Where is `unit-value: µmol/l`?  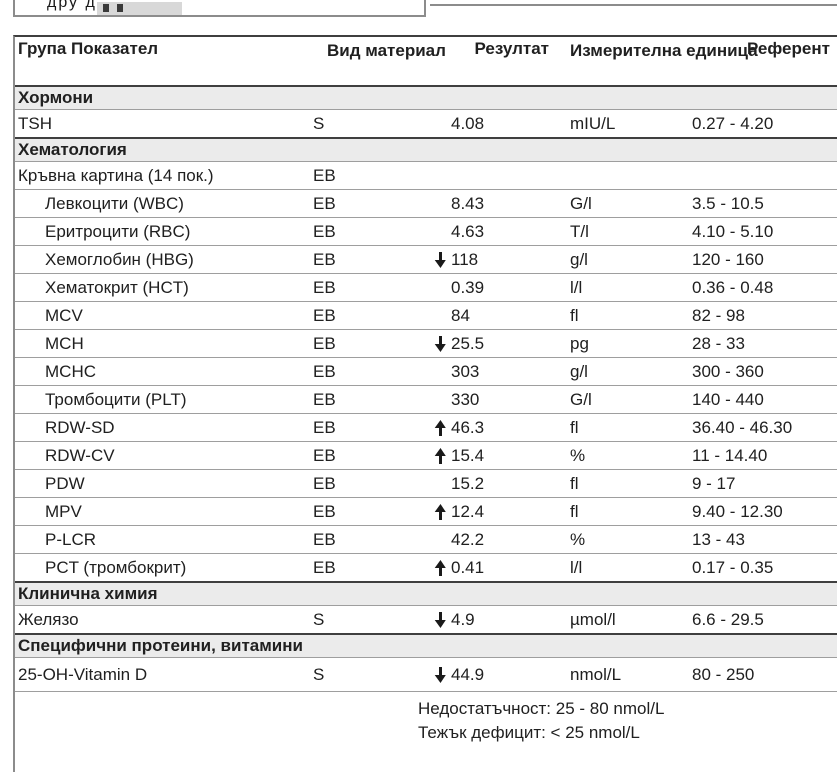 unit-value: µmol/l is located at coordinates (593, 619).